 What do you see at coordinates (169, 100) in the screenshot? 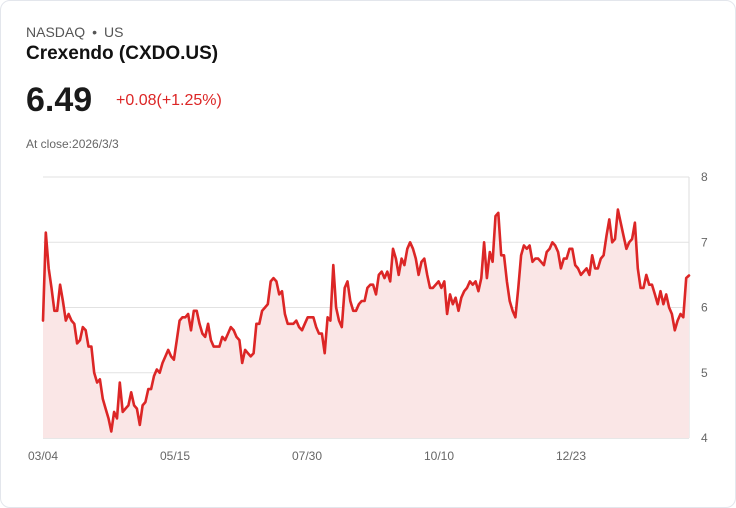
I see `price-change: +0.08(+1.25%)` at bounding box center [169, 100].